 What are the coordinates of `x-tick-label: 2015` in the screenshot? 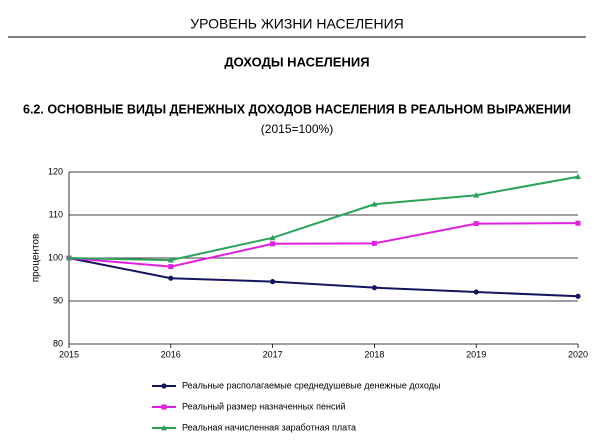 It's located at (69, 354).